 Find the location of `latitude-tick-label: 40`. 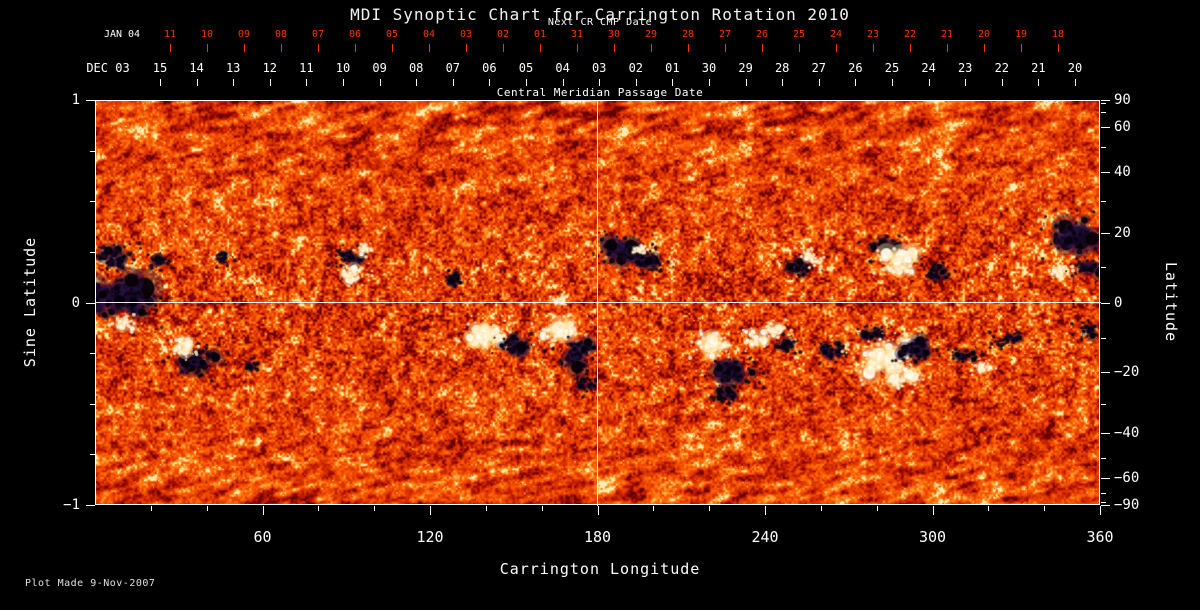

latitude-tick-label: 40 is located at coordinates (1122, 172).